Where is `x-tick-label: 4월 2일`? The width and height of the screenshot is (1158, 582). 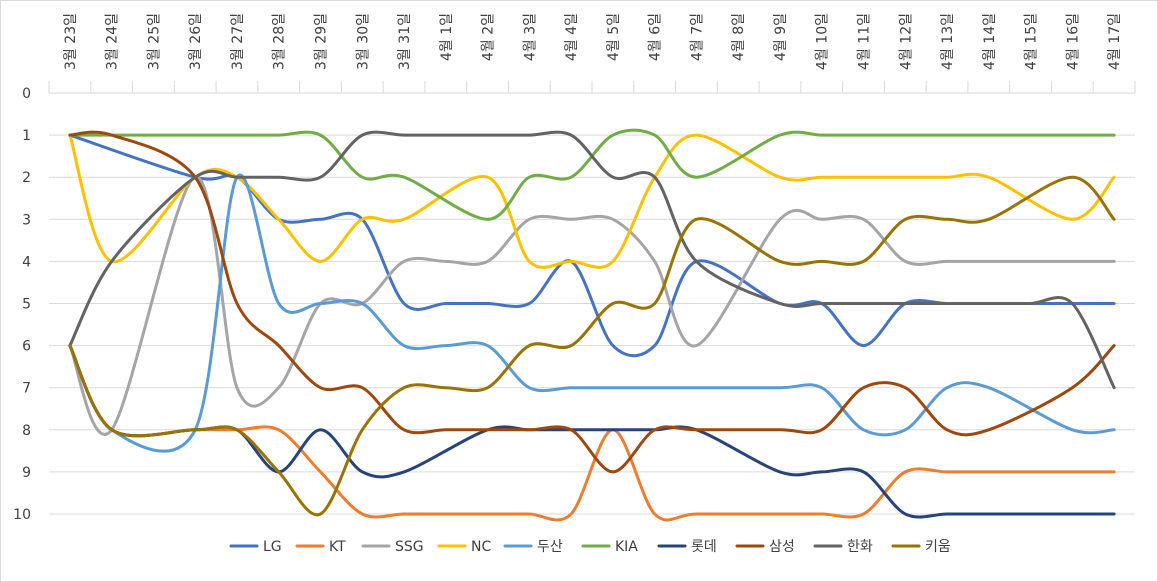 x-tick-label: 4월 2일 is located at coordinates (489, 37).